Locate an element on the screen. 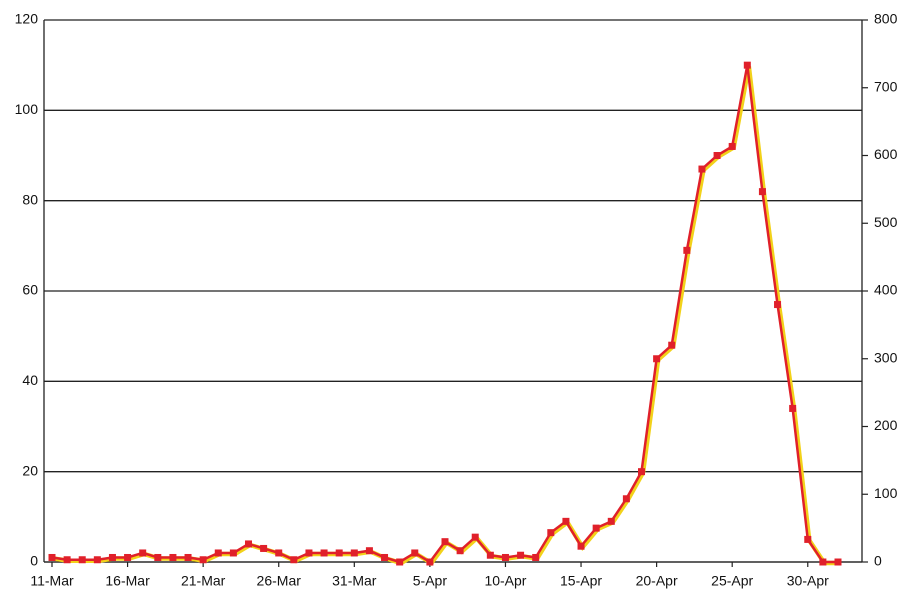 Image resolution: width=910 pixels, height=596 pixels. x-tick-label: 20-Apr is located at coordinates (657, 581).